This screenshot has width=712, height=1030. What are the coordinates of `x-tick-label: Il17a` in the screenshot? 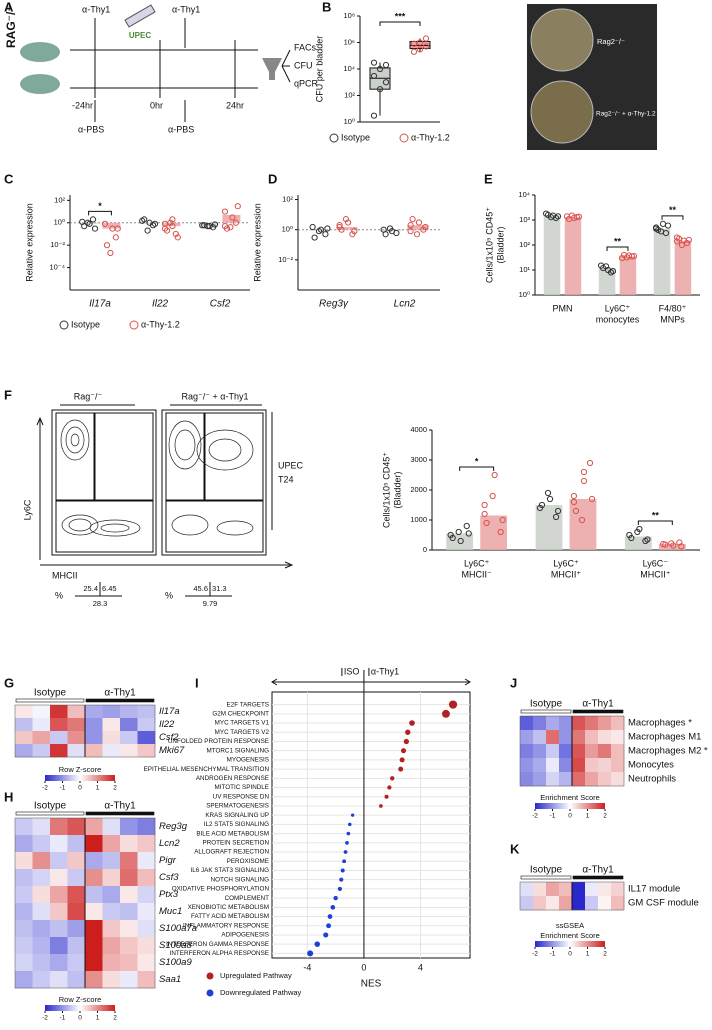 It's located at (100, 304).